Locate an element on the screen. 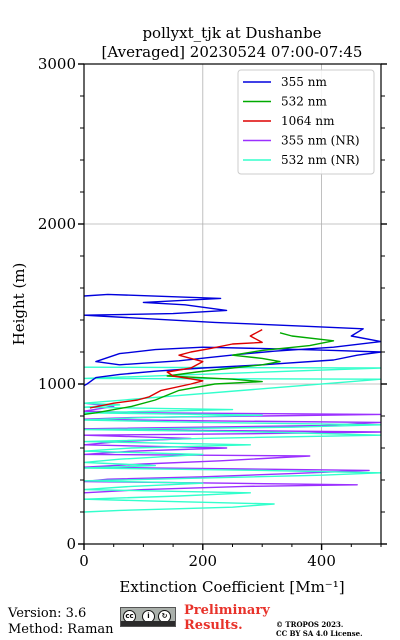 The image size is (400, 640). y-axis-label: Height (m) is located at coordinates (19, 304).